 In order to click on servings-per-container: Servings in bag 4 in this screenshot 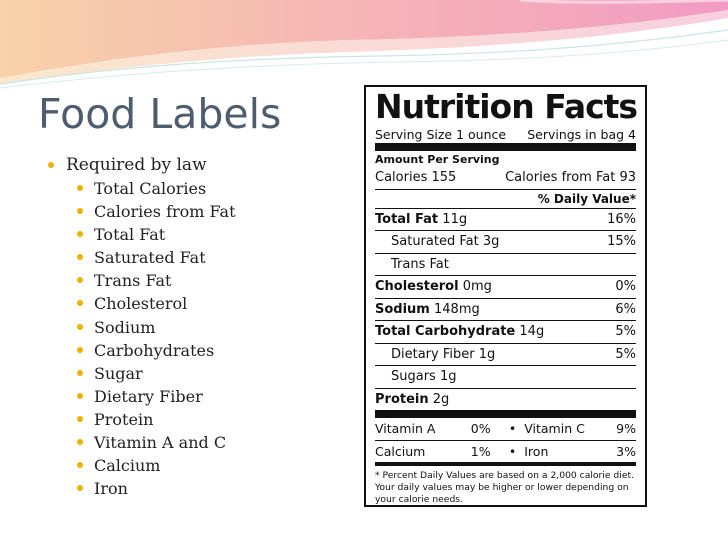, I will do `click(581, 134)`.